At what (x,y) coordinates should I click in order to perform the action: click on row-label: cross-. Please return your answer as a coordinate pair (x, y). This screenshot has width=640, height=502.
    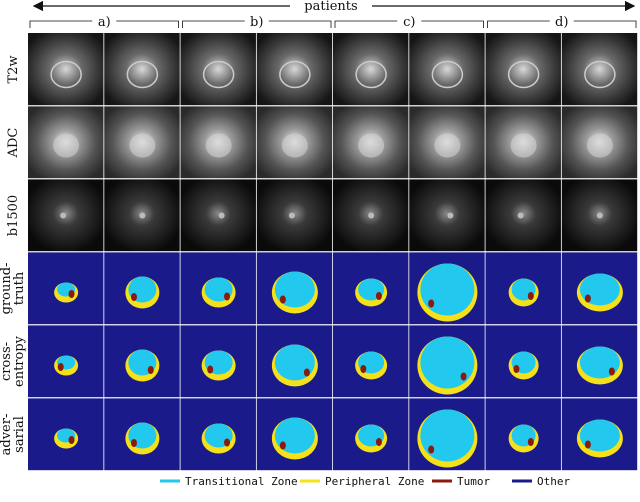
    Looking at the image, I should click on (7, 361).